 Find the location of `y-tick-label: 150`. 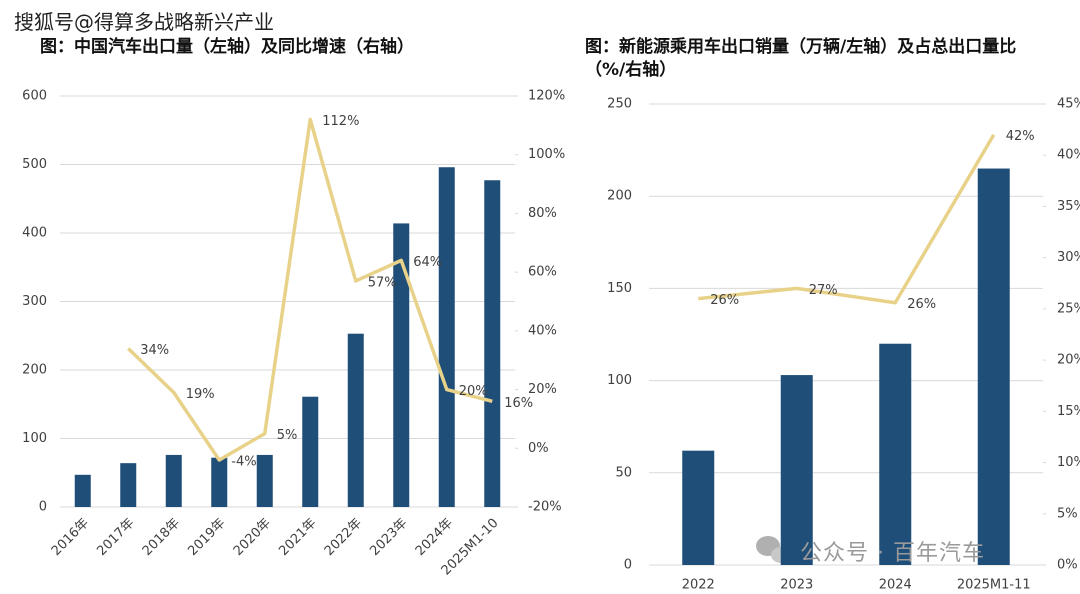

y-tick-label: 150 is located at coordinates (619, 288).